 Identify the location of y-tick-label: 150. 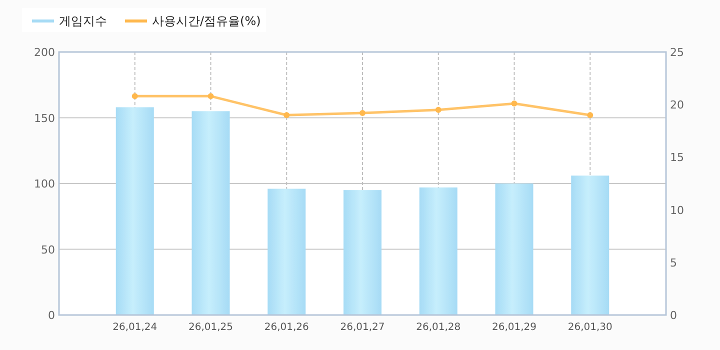
(44, 118).